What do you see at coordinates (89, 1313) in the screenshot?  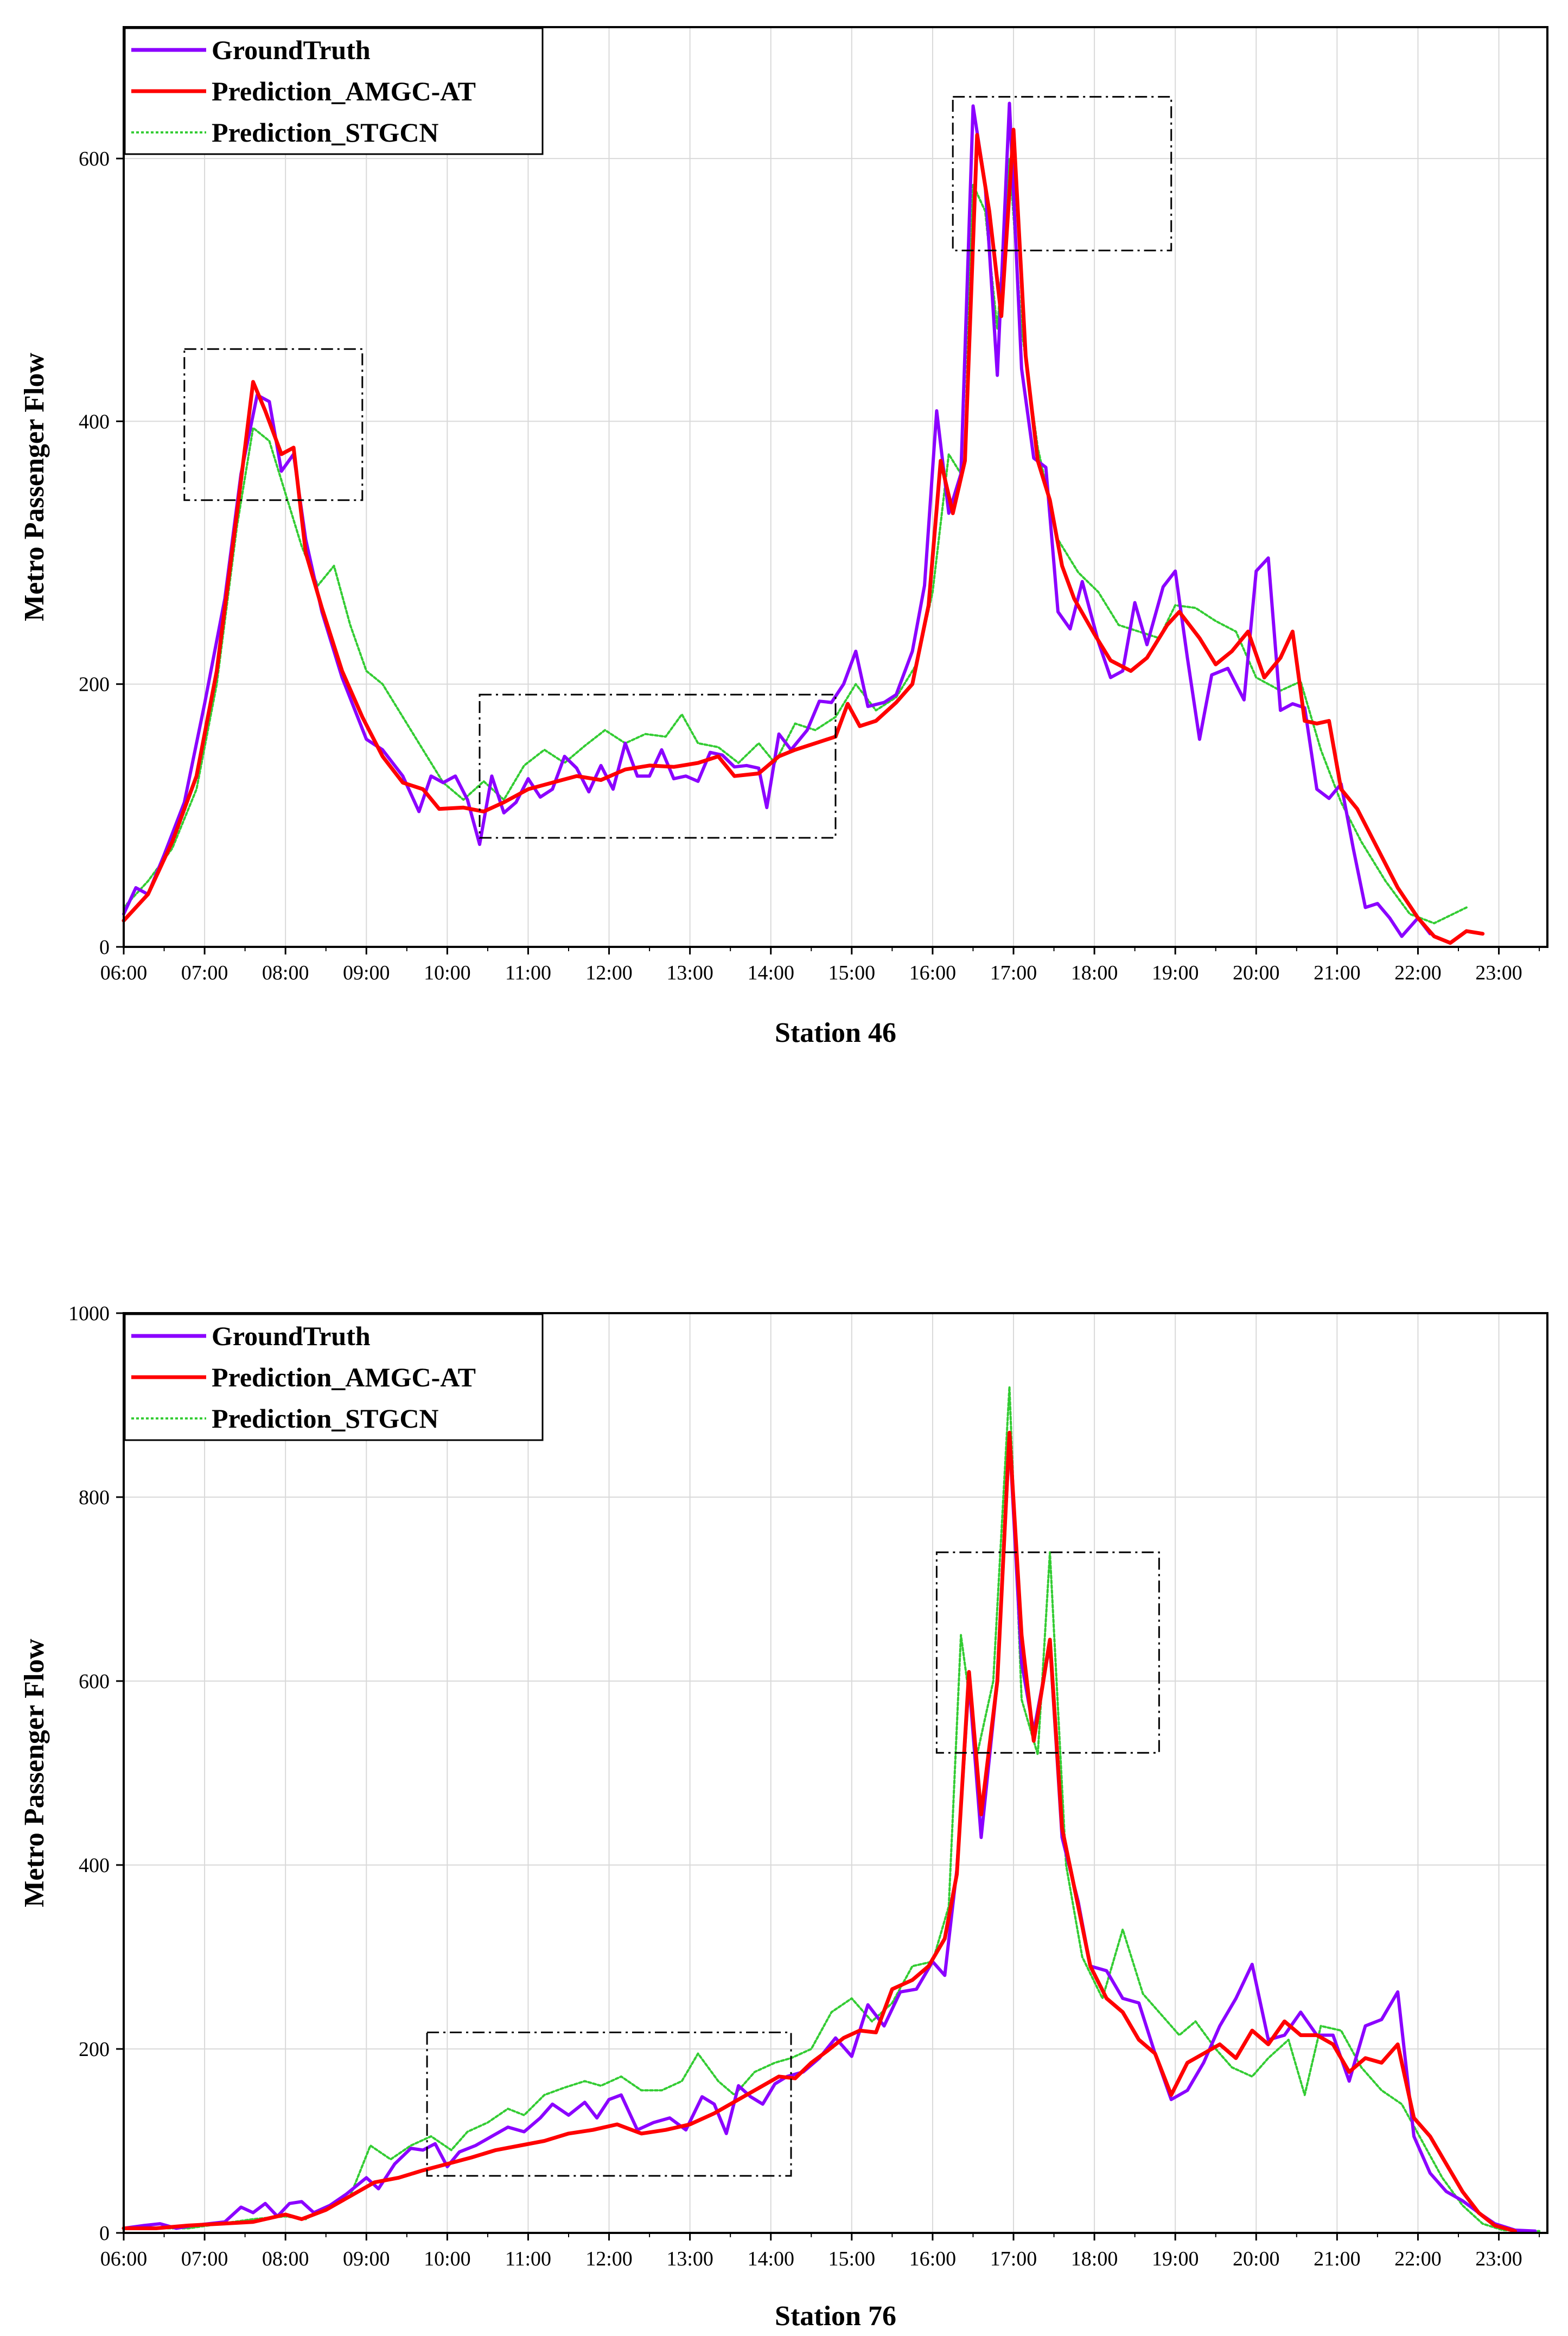 I see `y-tick-label: 1000` at bounding box center [89, 1313].